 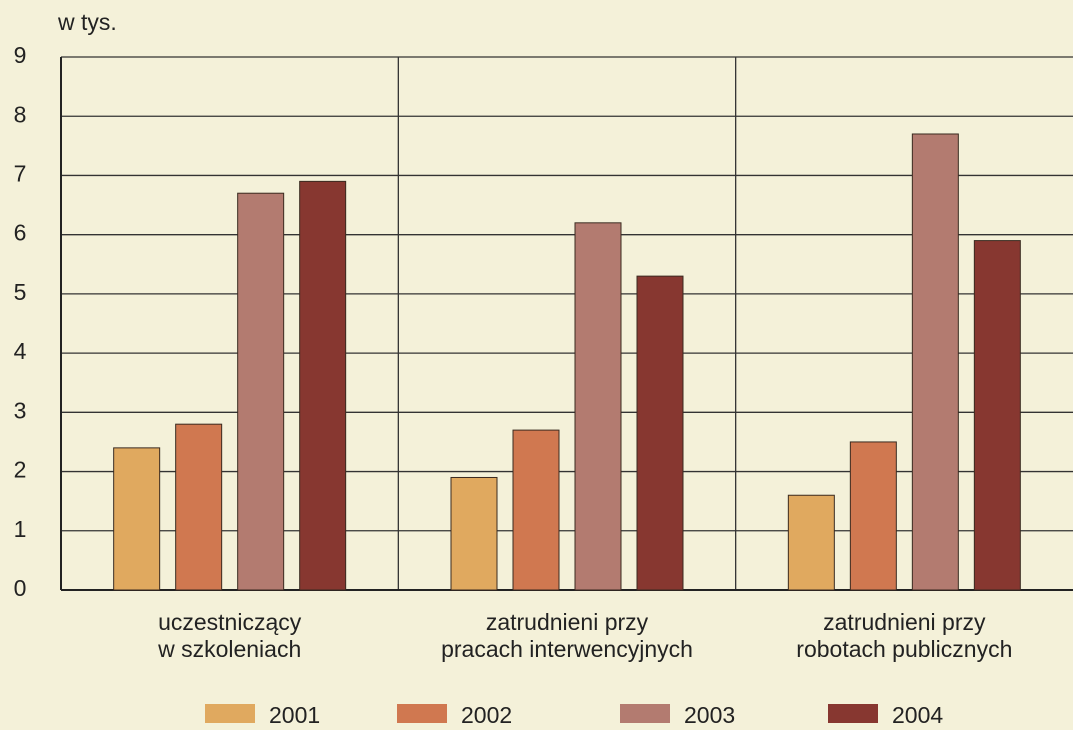 I want to click on y-unit: w tys., so click(x=87, y=22).